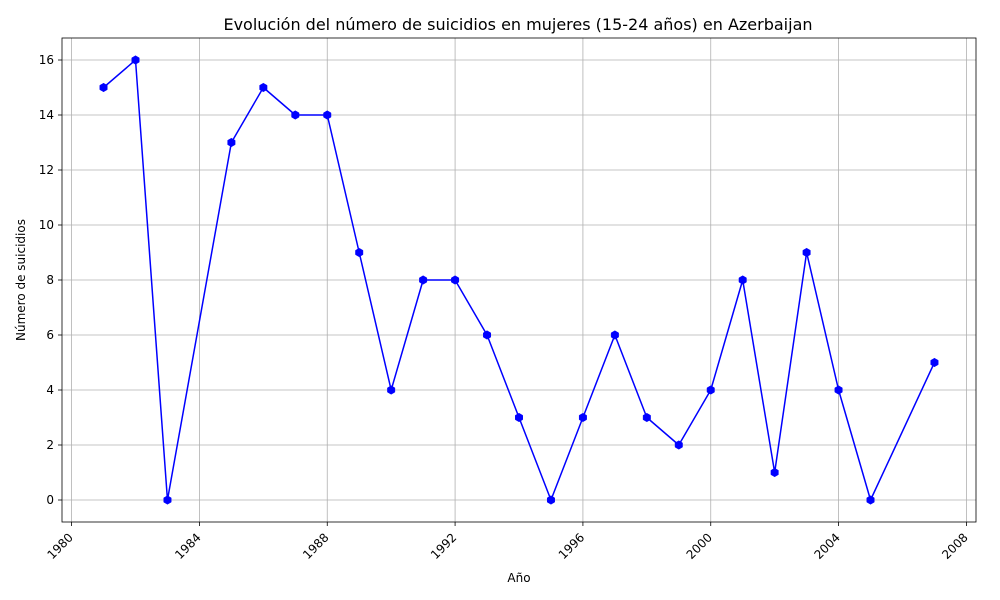 The height and width of the screenshot is (600, 1000). What do you see at coordinates (46, 225) in the screenshot?
I see `y-tick-label: 10` at bounding box center [46, 225].